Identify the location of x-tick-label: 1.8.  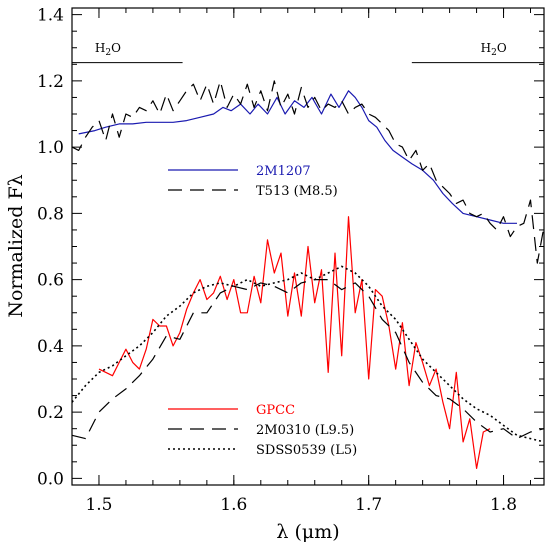
(503, 505).